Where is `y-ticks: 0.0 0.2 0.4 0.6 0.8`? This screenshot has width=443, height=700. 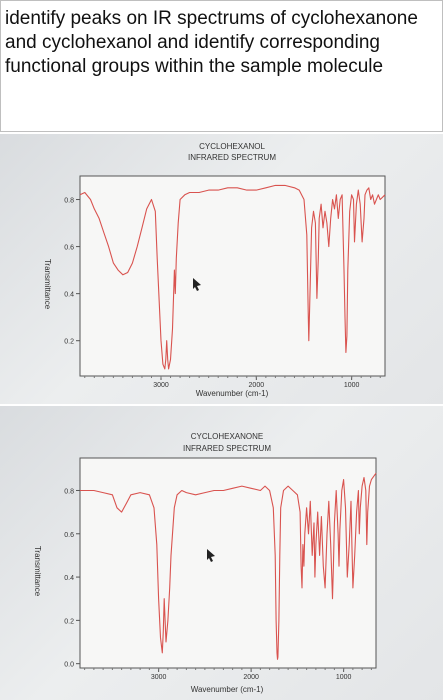
y-ticks: 0.0 0.2 0.4 0.6 0.8 is located at coordinates (72, 578).